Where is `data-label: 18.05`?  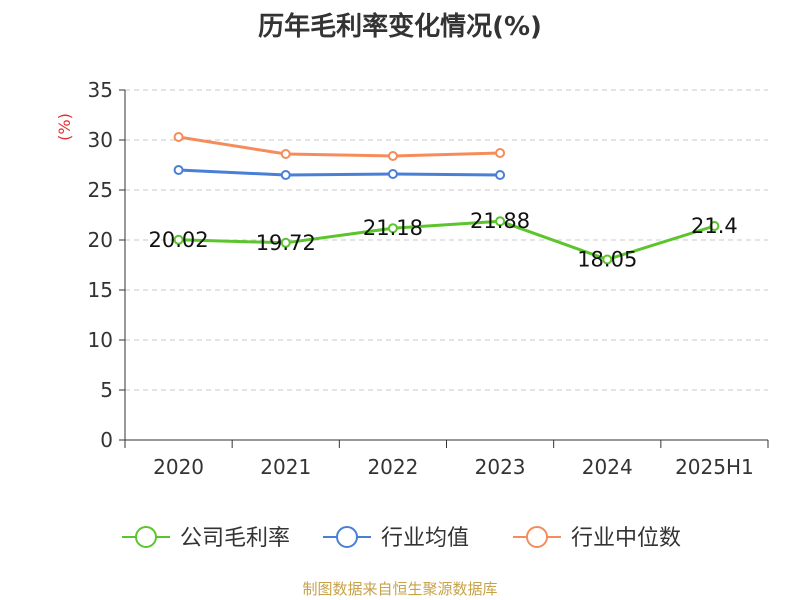
data-label: 18.05 is located at coordinates (607, 260).